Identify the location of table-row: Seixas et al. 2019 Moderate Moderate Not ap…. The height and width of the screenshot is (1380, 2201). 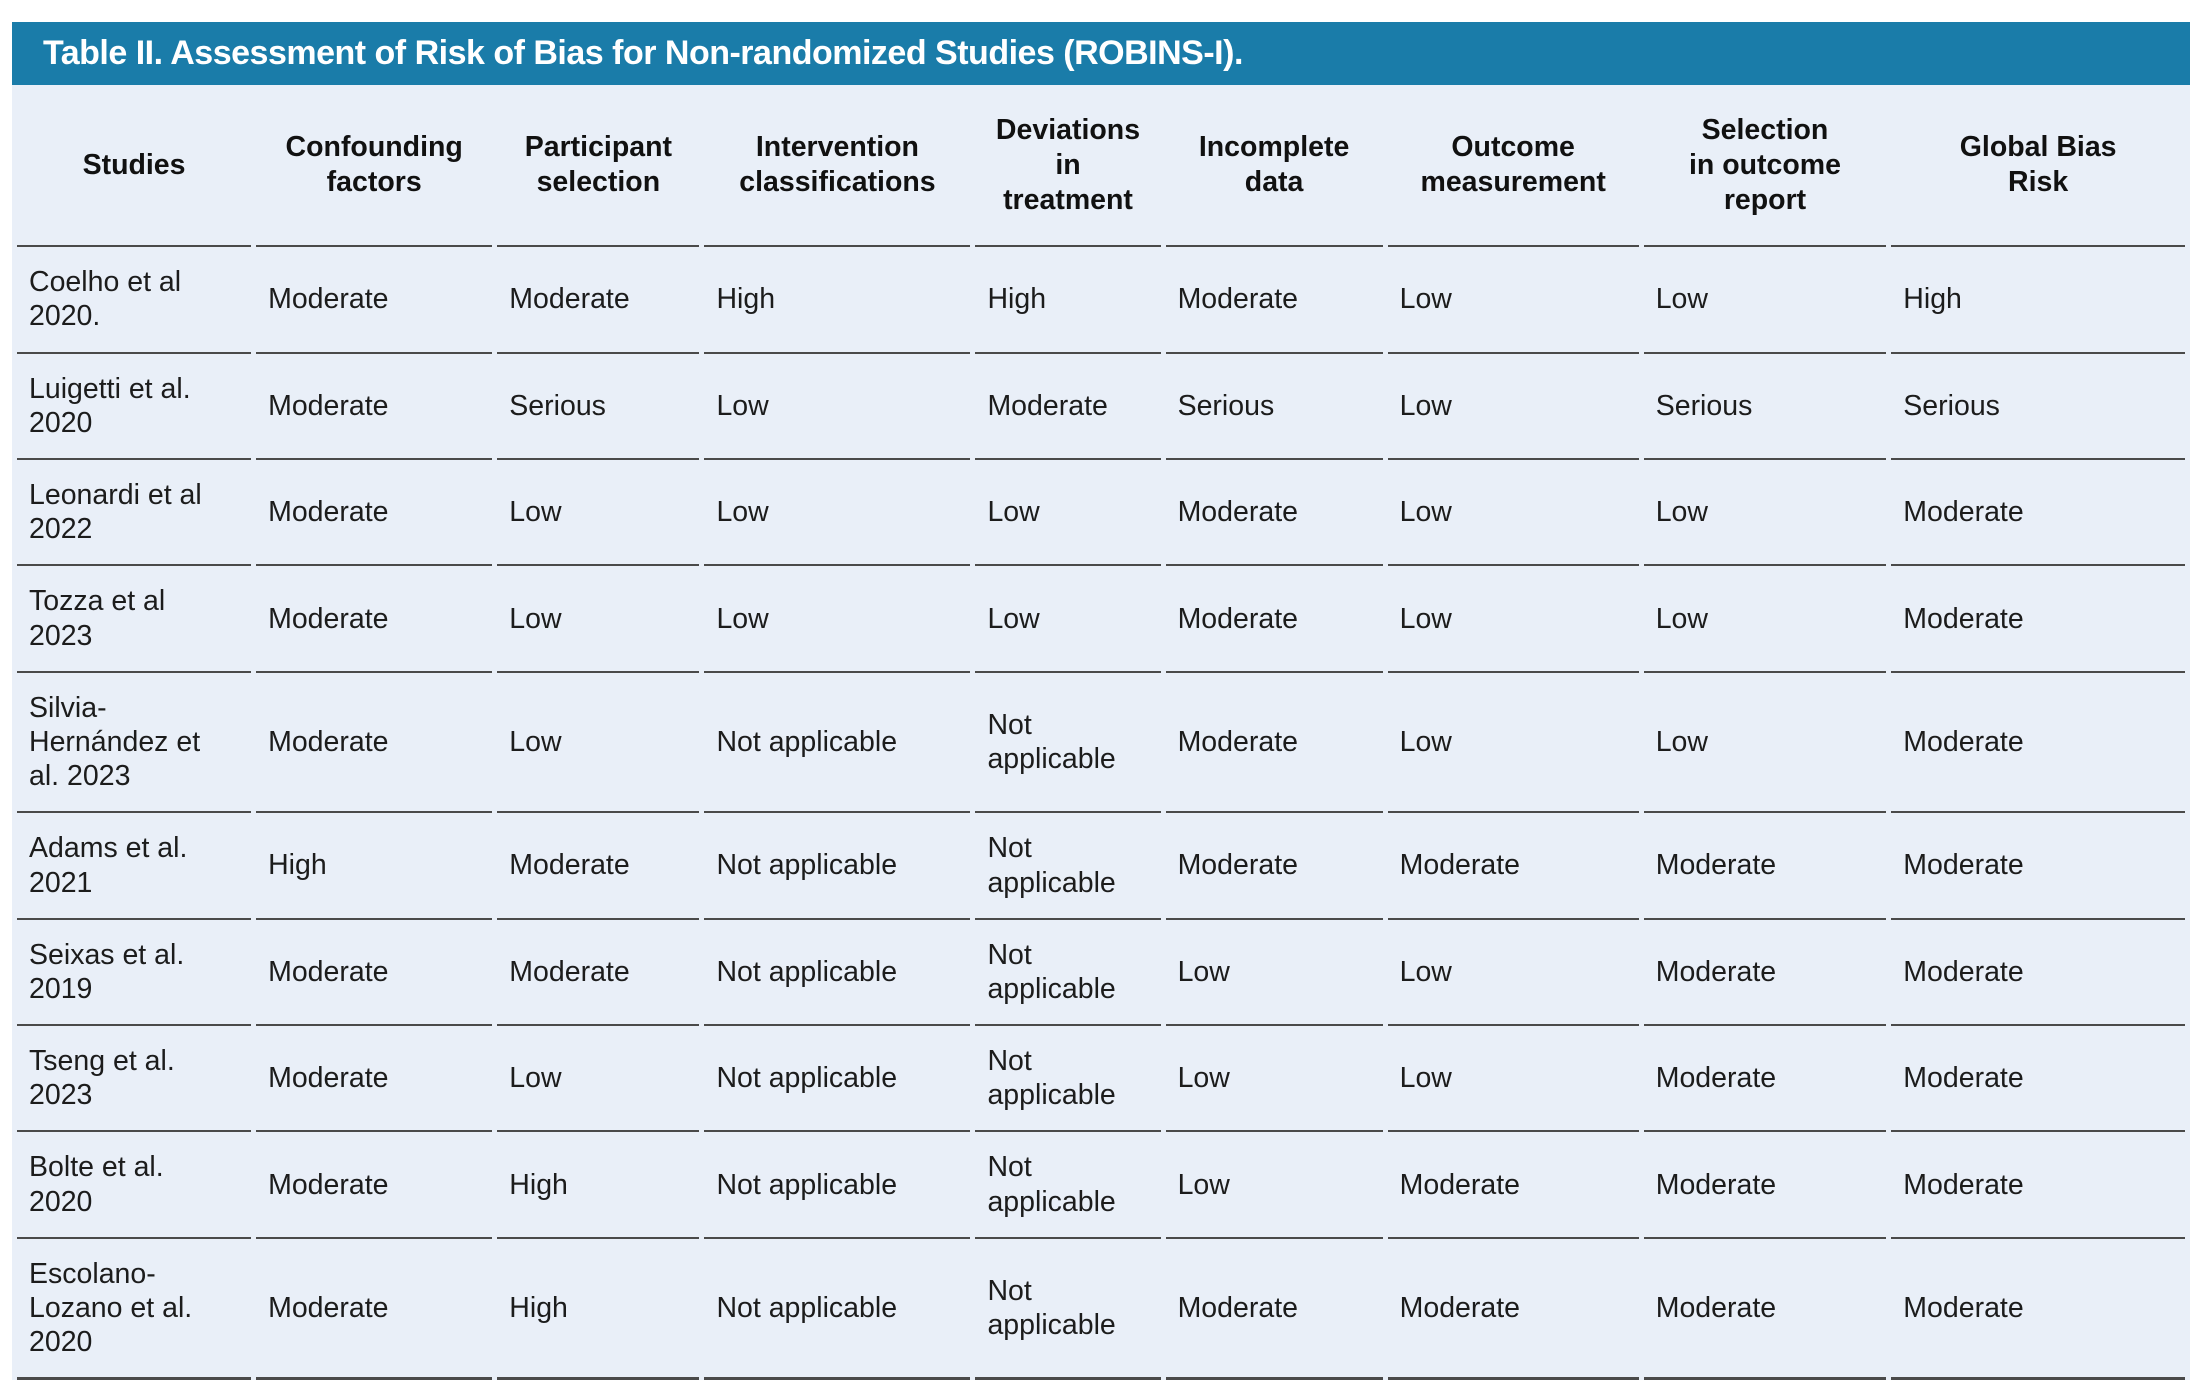
(1101, 973).